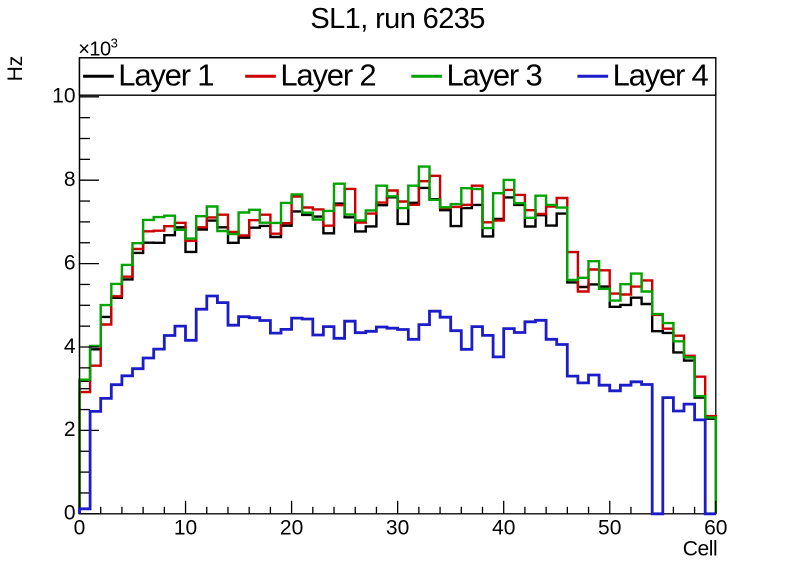 This screenshot has height=572, width=796. I want to click on svg-text: 2, so click(70, 429).